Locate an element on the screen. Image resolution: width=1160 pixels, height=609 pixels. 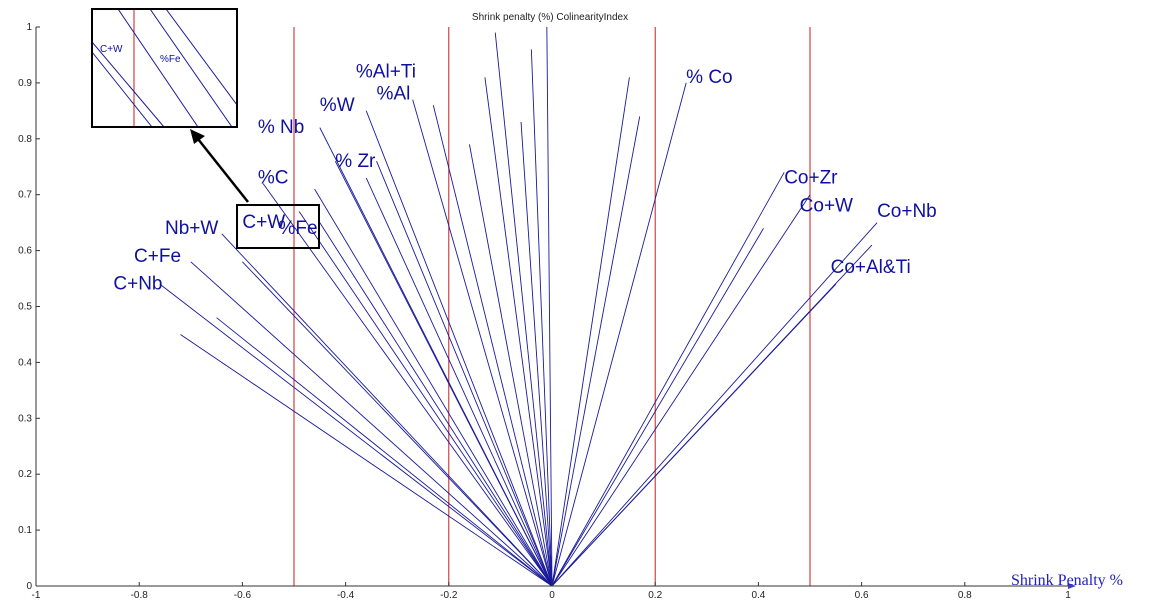
vector-label-12: Co+Zr is located at coordinates (811, 178).